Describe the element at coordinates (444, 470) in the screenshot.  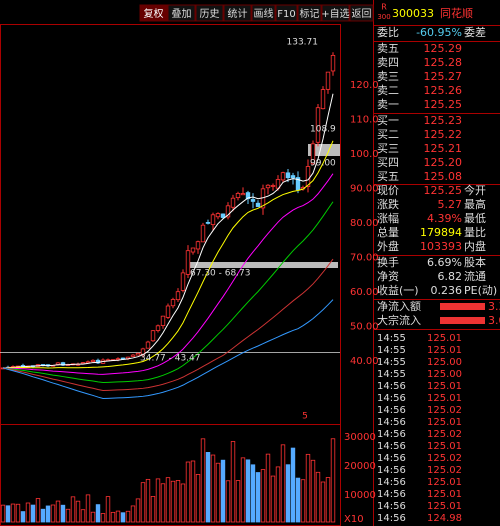
I see `trade-price: 125.02` at that location.